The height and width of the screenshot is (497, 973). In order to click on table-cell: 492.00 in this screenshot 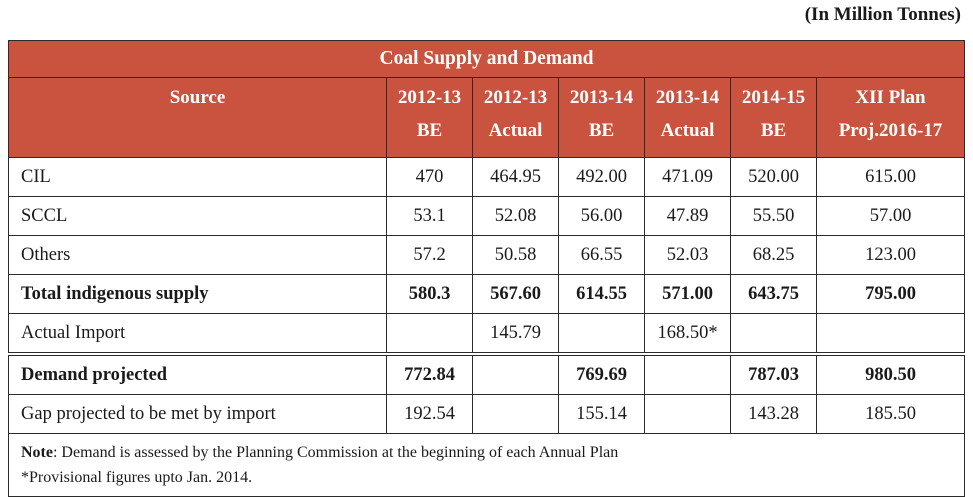, I will do `click(601, 177)`.